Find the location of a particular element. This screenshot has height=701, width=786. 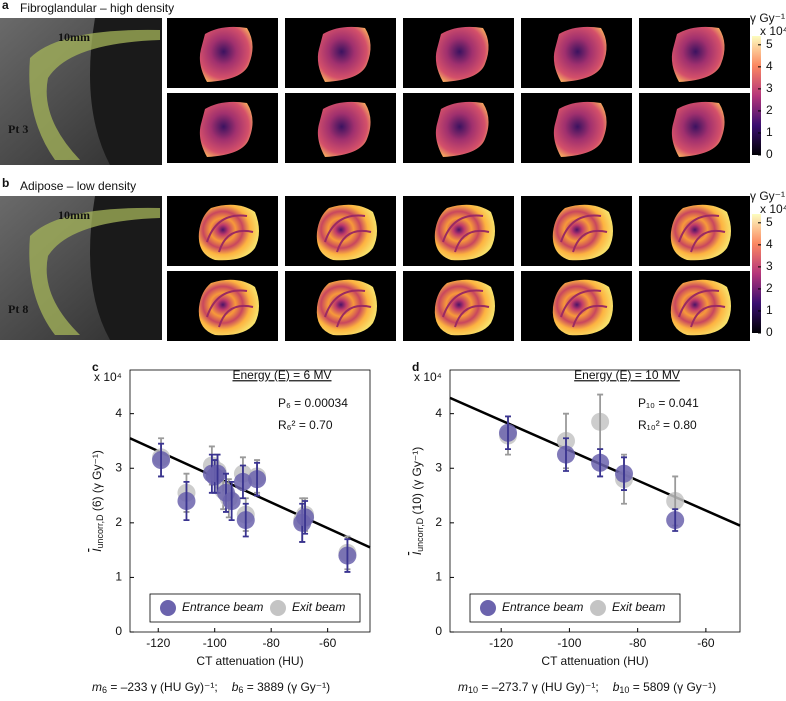

eq-b-text: = 5809 (γ Gy⁻¹) is located at coordinates (672, 687).